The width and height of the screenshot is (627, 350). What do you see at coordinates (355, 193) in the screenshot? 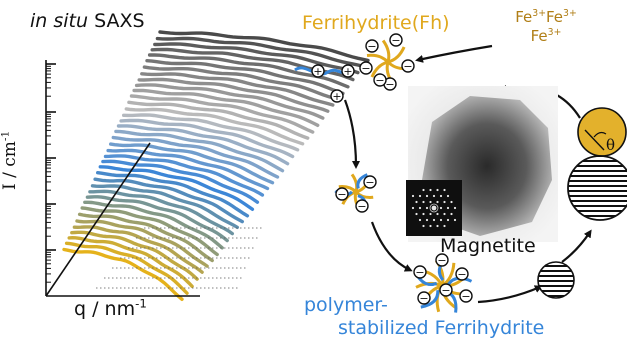
I see `polymer-bound-ferrihydrite-icon: −−−` at bounding box center [355, 193].